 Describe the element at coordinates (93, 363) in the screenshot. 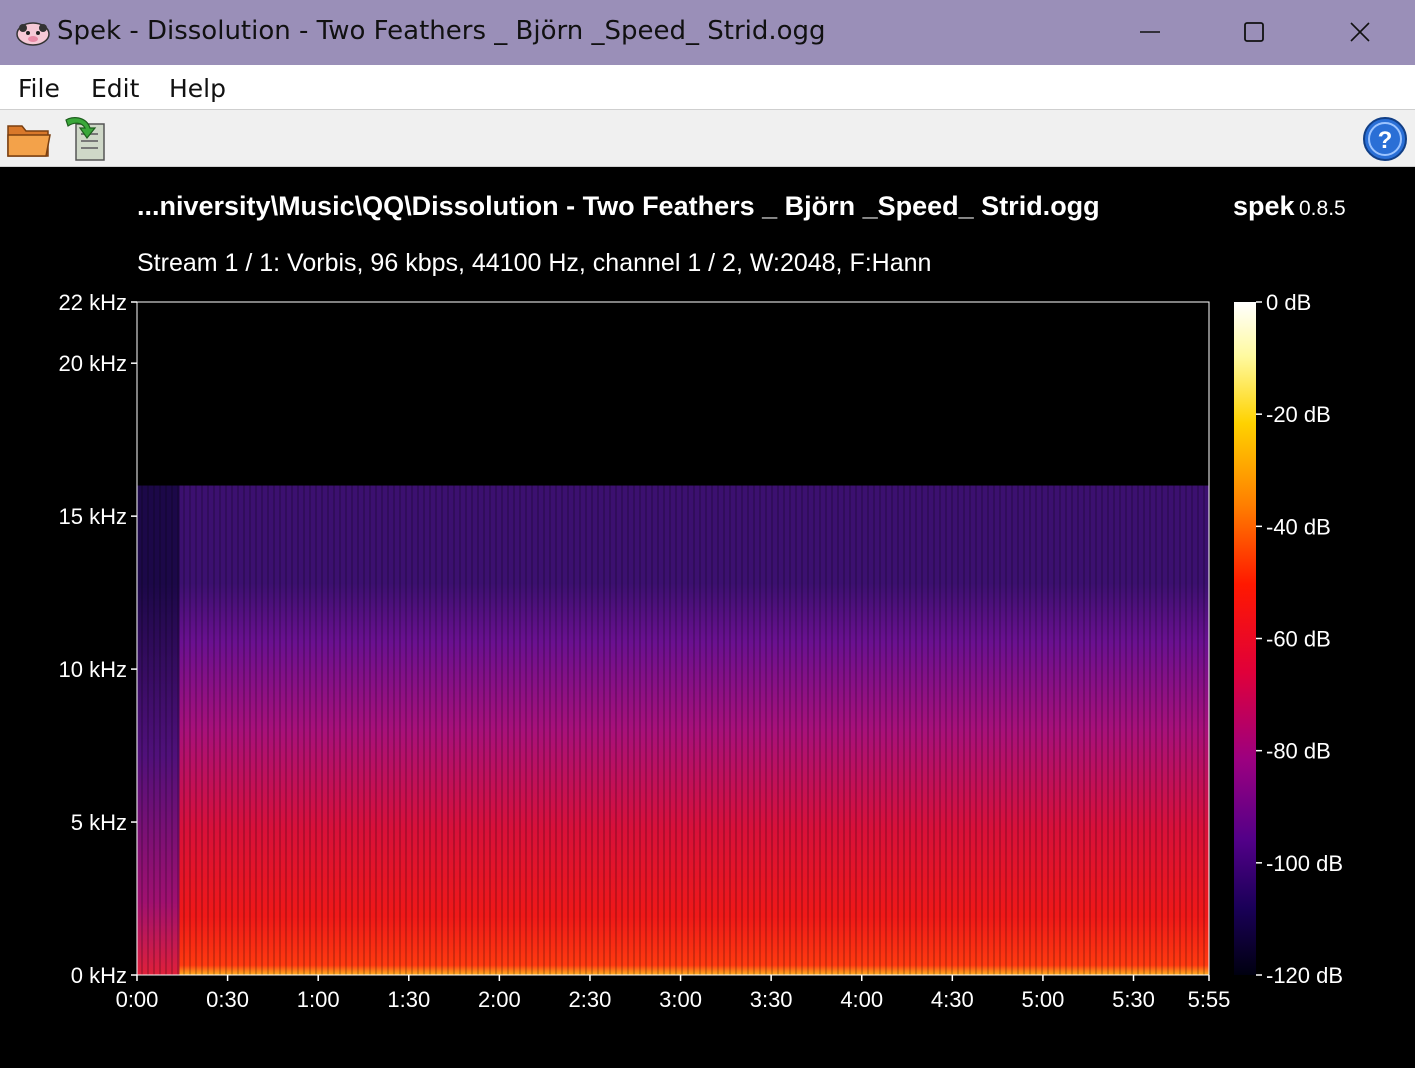

I see `y-tick-label: 20 kHz` at that location.